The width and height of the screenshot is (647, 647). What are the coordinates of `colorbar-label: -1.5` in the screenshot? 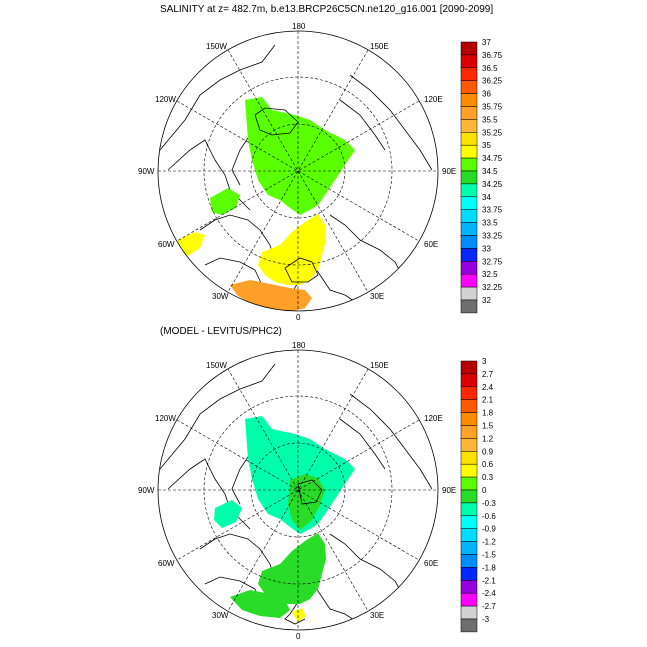 It's located at (489, 555).